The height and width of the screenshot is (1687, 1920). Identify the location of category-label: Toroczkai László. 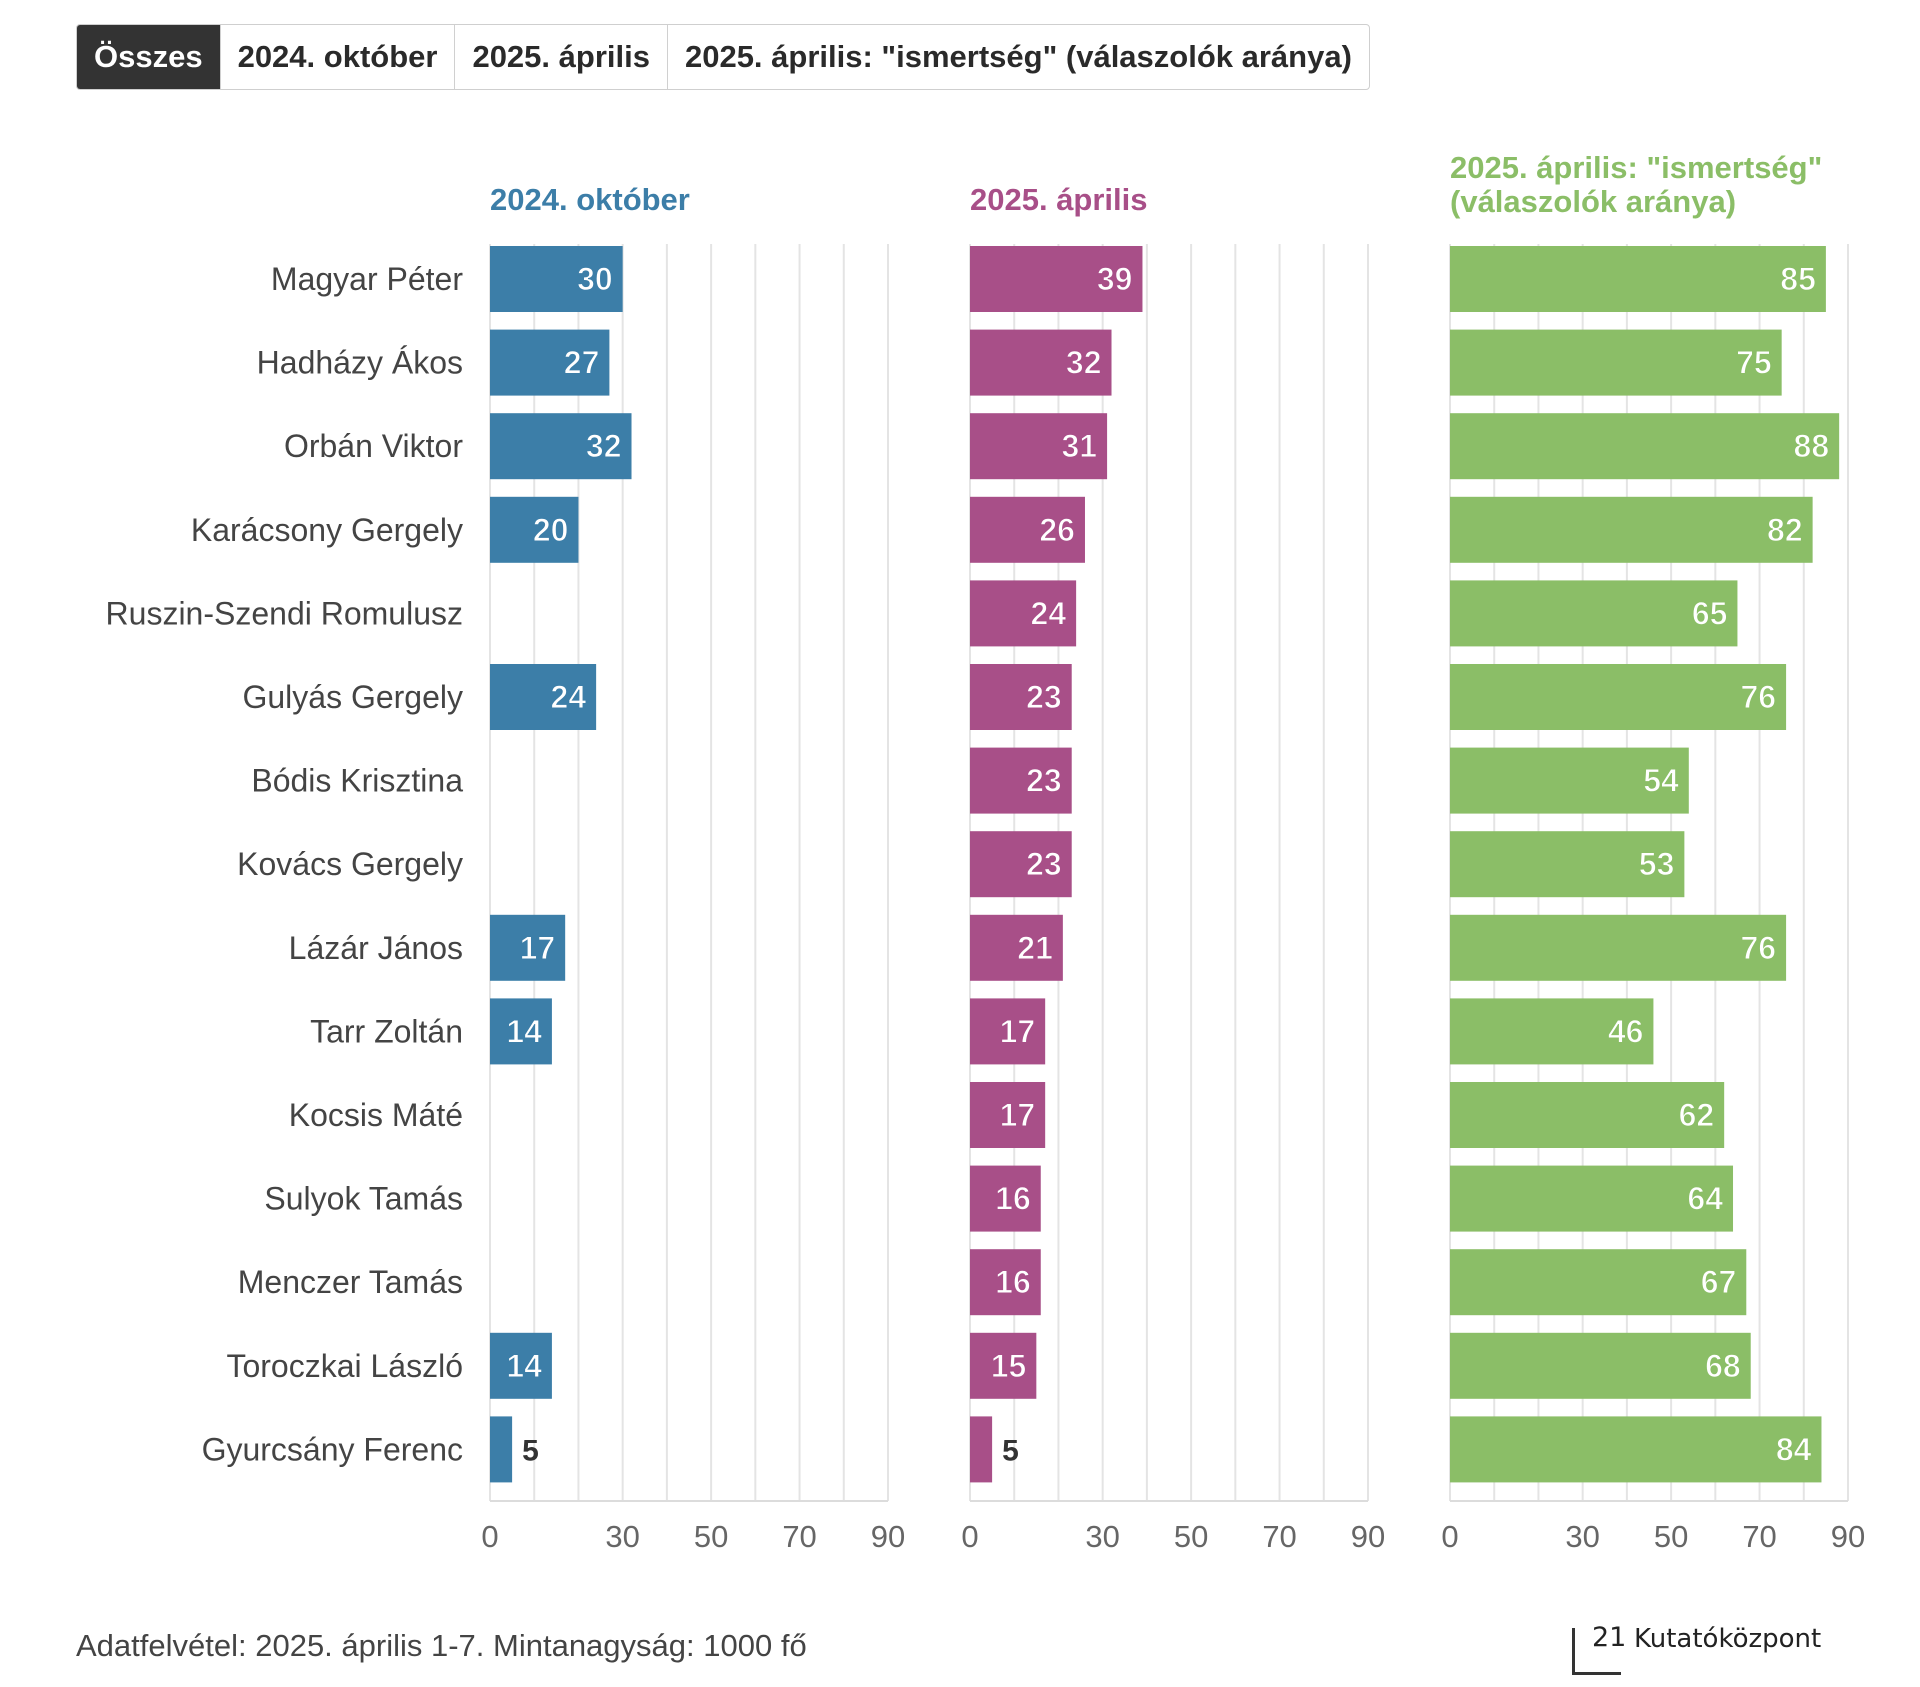
(344, 1366).